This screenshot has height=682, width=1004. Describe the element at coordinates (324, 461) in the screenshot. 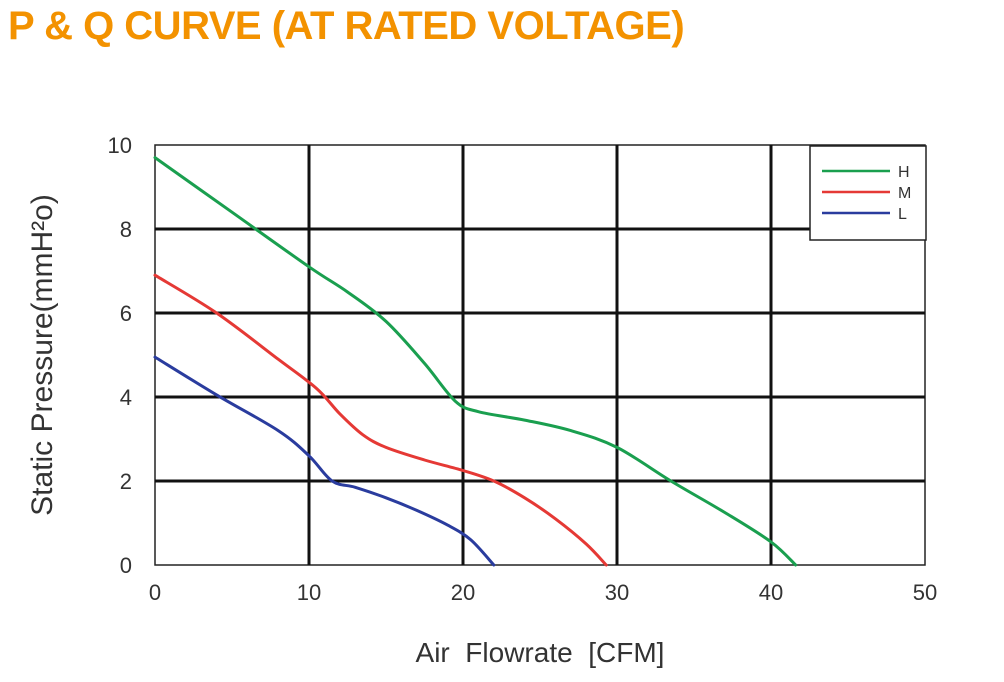

I see `series-line-l` at that location.